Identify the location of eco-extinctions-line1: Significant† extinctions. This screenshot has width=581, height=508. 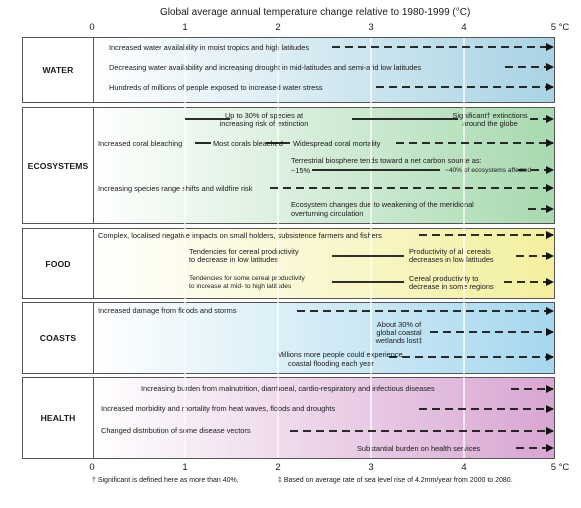
(490, 115).